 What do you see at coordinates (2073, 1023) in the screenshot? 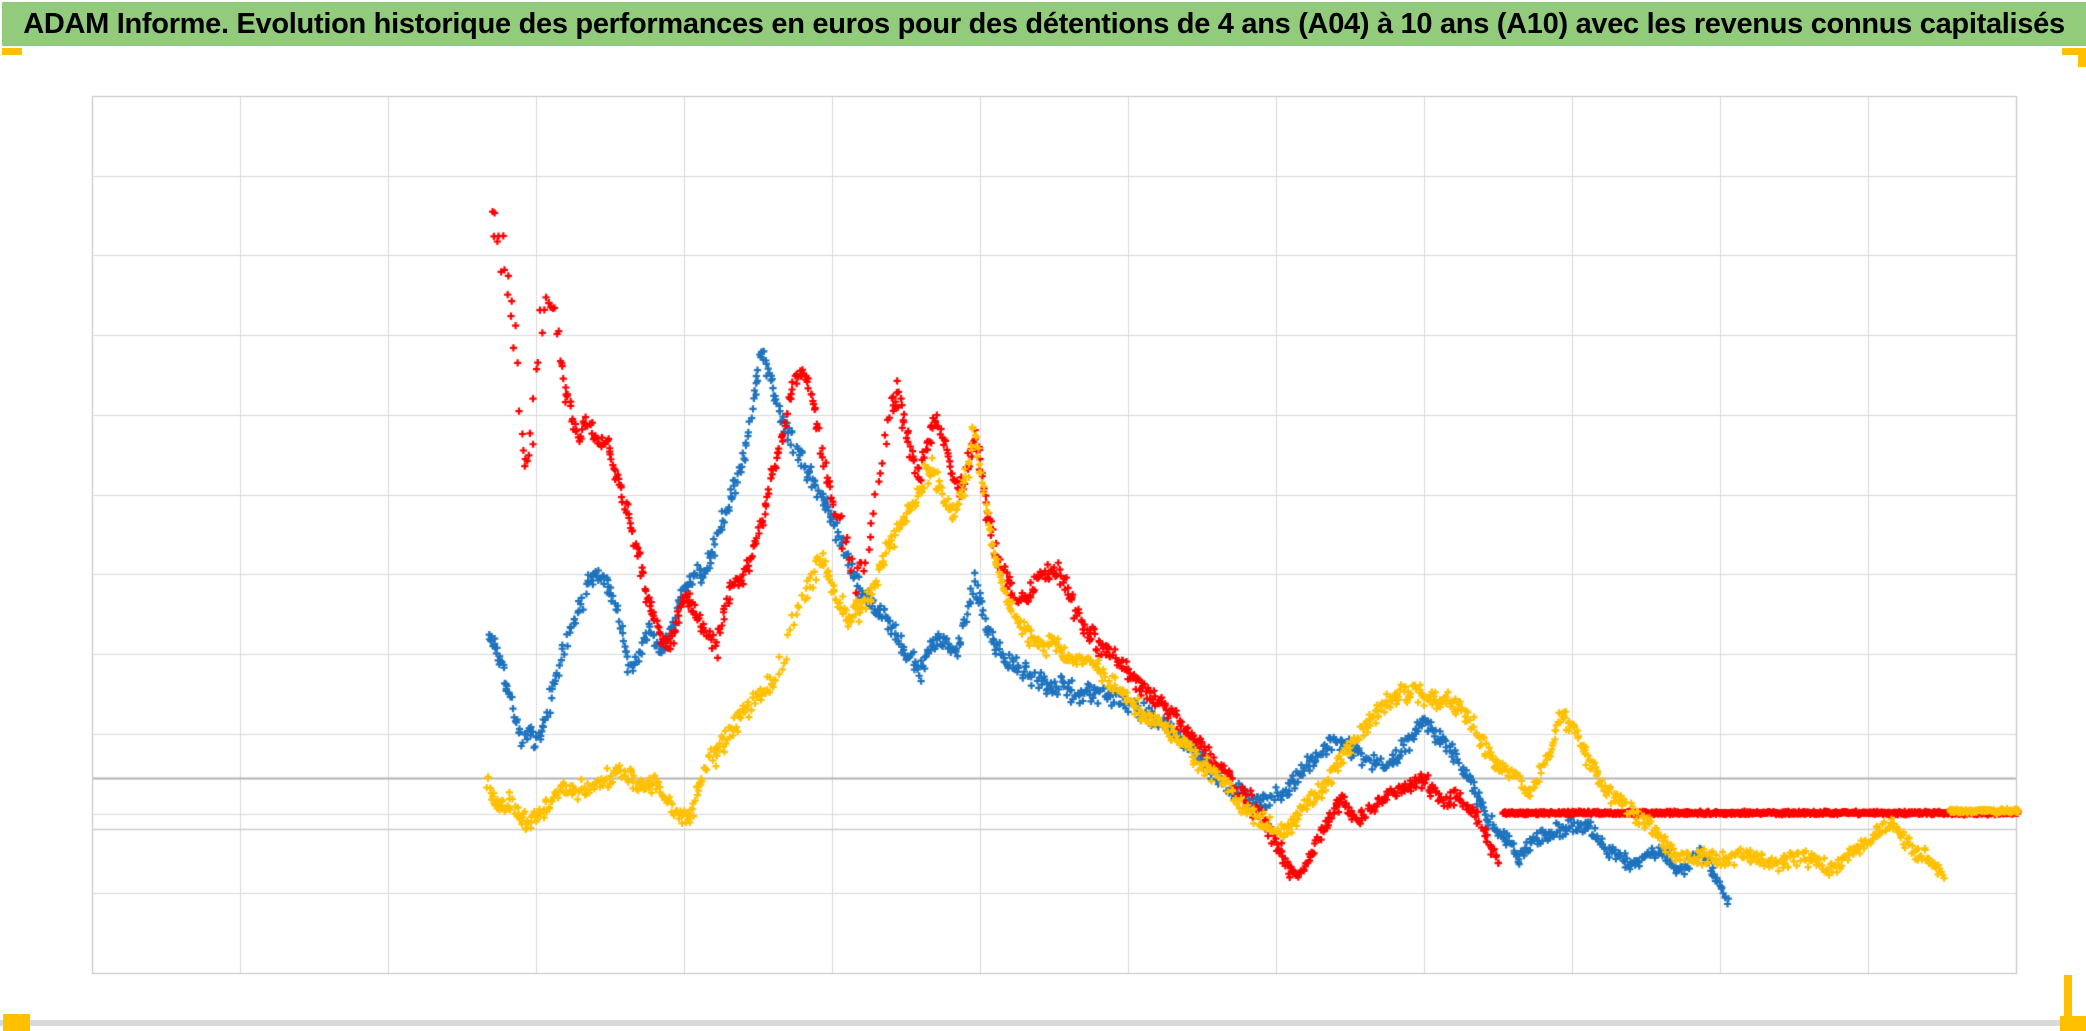
I see `corner-accent-bottom-right-foot` at bounding box center [2073, 1023].